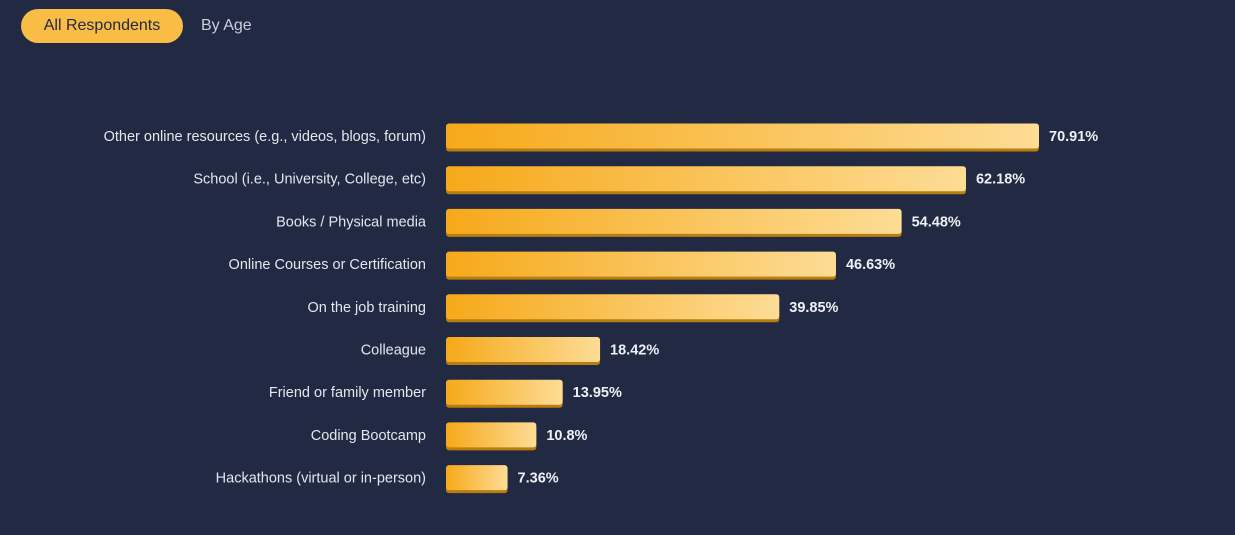 This screenshot has height=535, width=1235. I want to click on bar-row: Colleague 18.42%, so click(510, 351).